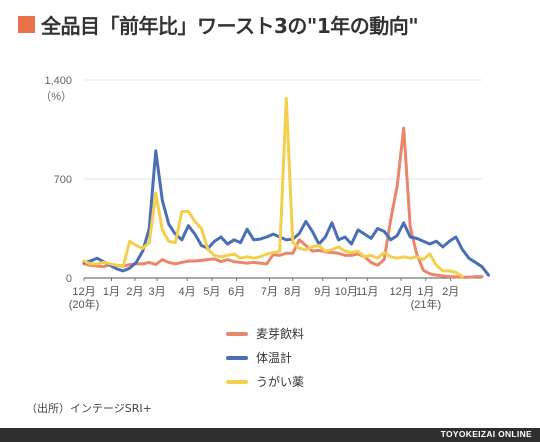 This screenshot has width=540, height=442. I want to click on x-tick-sublabel: (21年), so click(426, 304).